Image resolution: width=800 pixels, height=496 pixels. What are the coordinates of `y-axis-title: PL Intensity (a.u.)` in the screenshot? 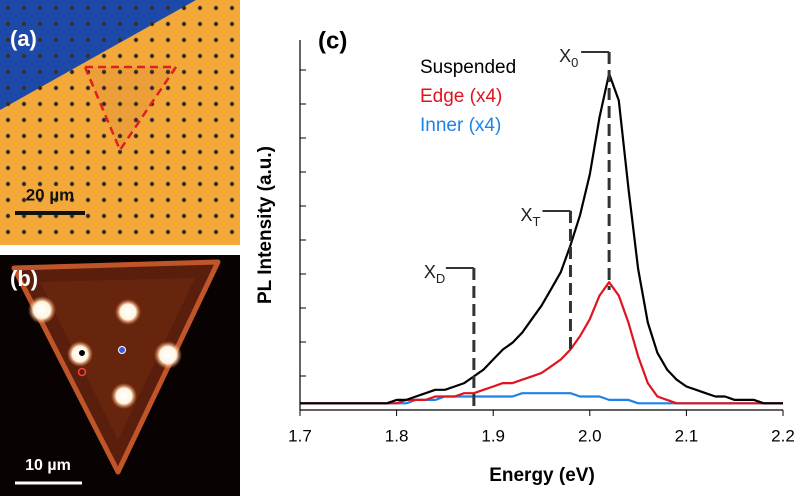 It's located at (265, 225).